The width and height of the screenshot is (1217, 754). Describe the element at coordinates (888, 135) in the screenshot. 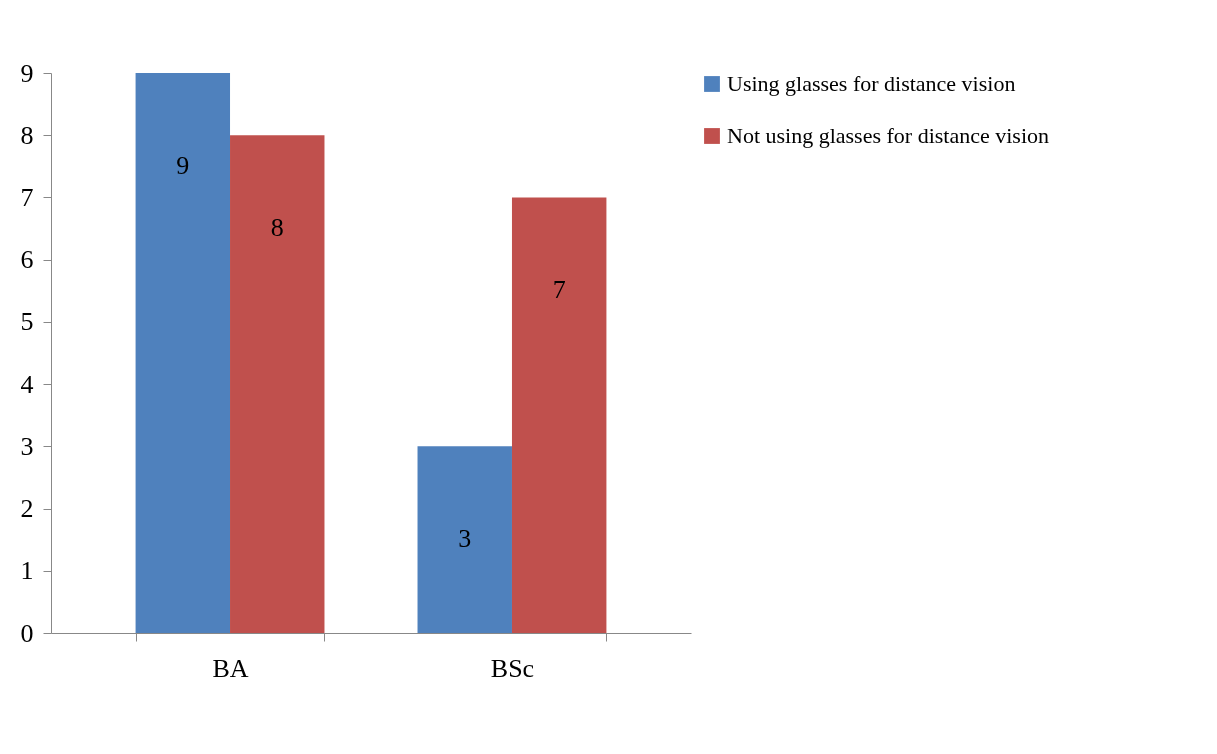

I see `legend-label: Not using glasses for distance vision` at that location.